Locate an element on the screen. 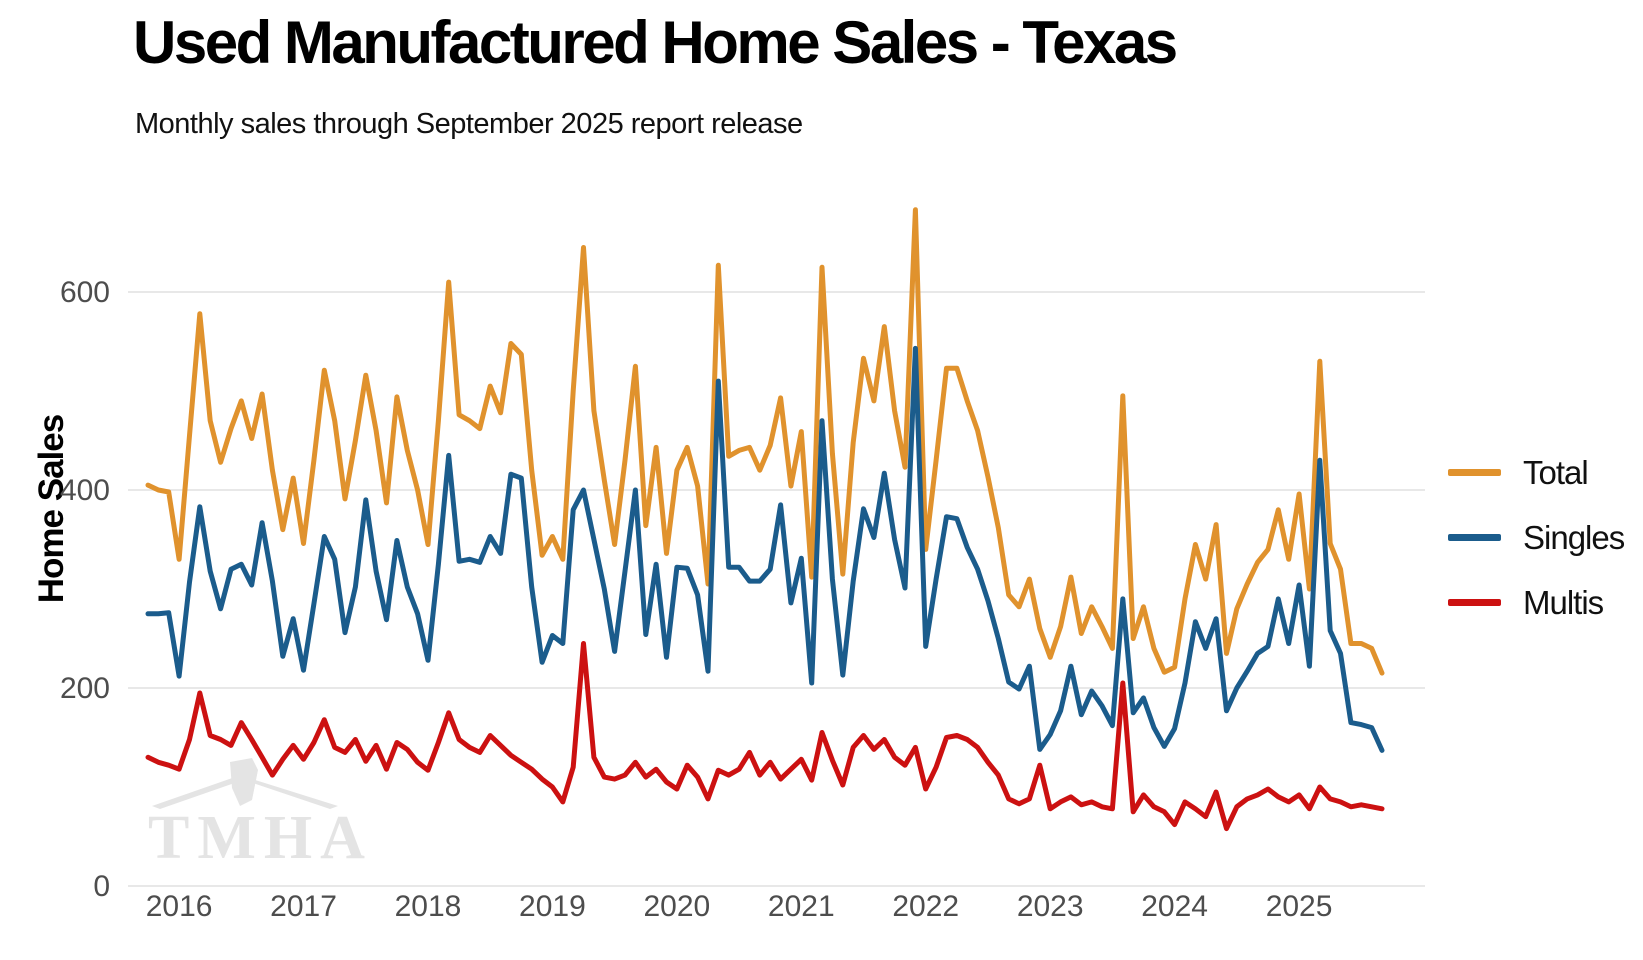 This screenshot has height=960, width=1643. texas-shape is located at coordinates (244, 782).